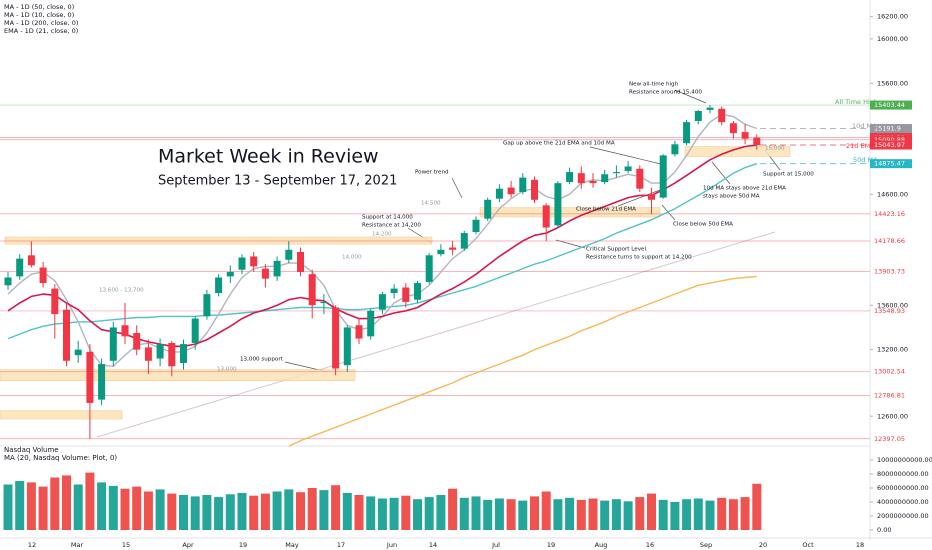  I want to click on price-tag-label: 13548.93, so click(889, 311).